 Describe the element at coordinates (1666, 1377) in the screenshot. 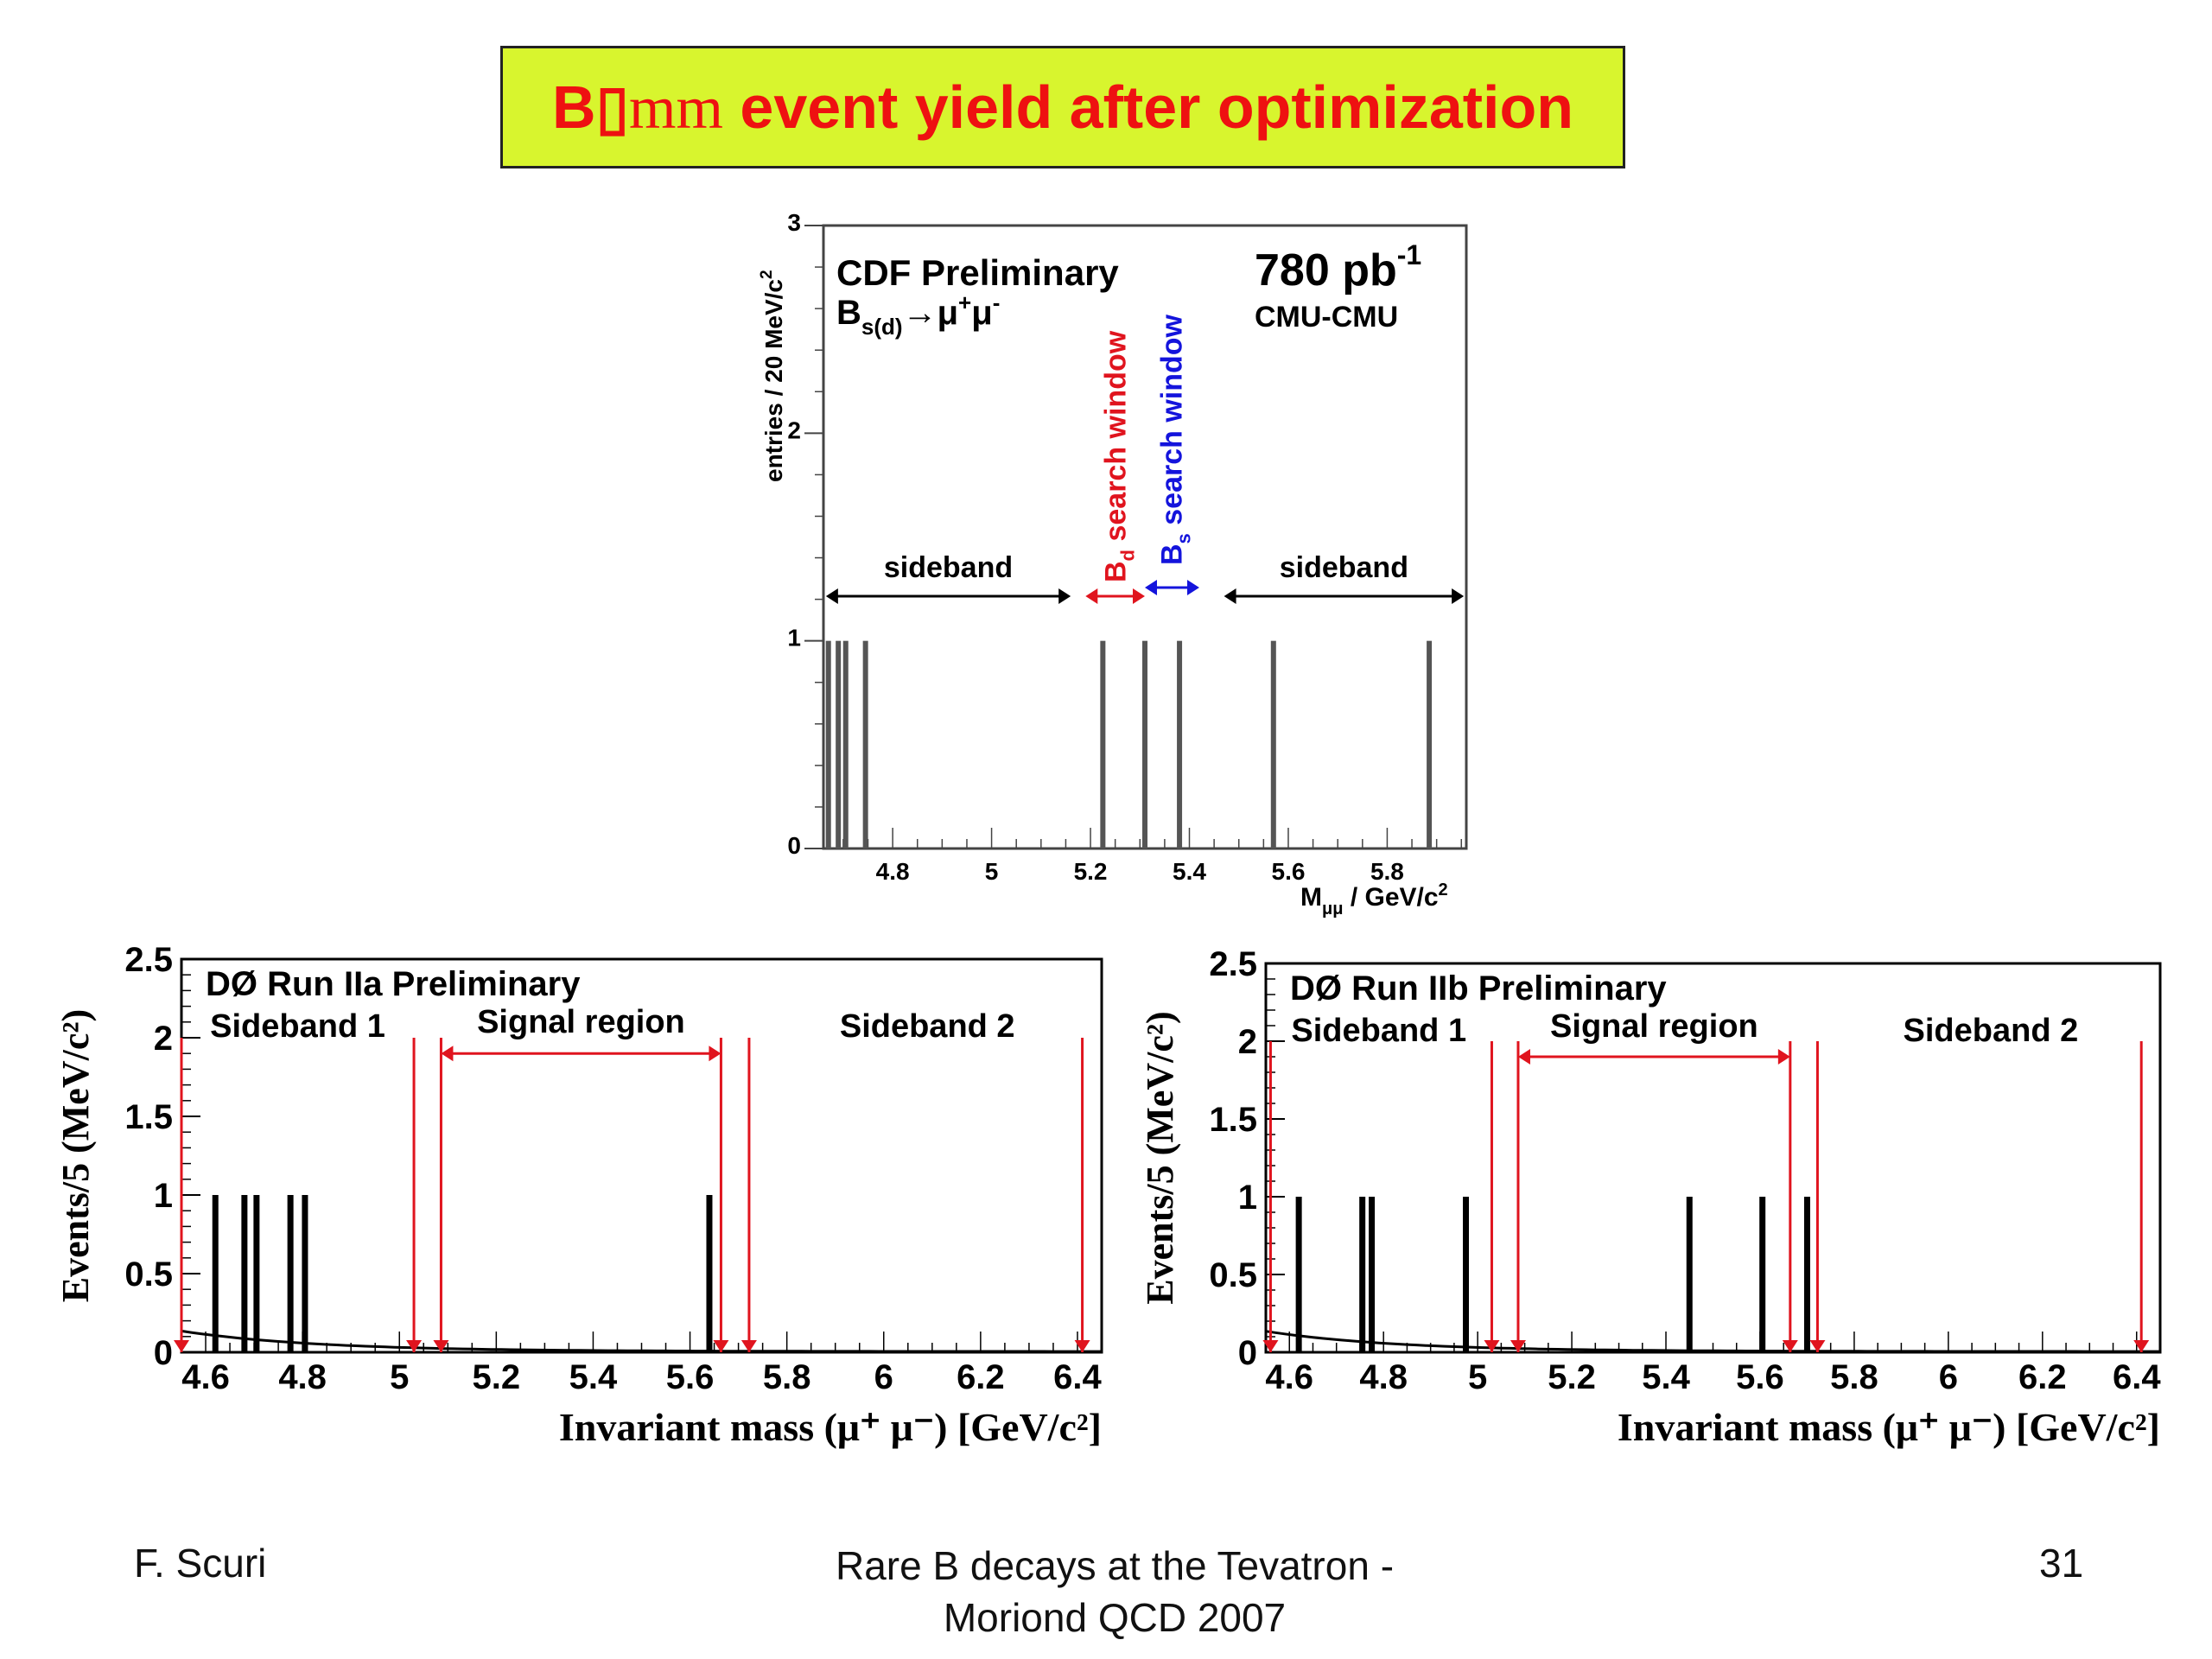

I see `d0-2-xtick-label: 5.4` at that location.